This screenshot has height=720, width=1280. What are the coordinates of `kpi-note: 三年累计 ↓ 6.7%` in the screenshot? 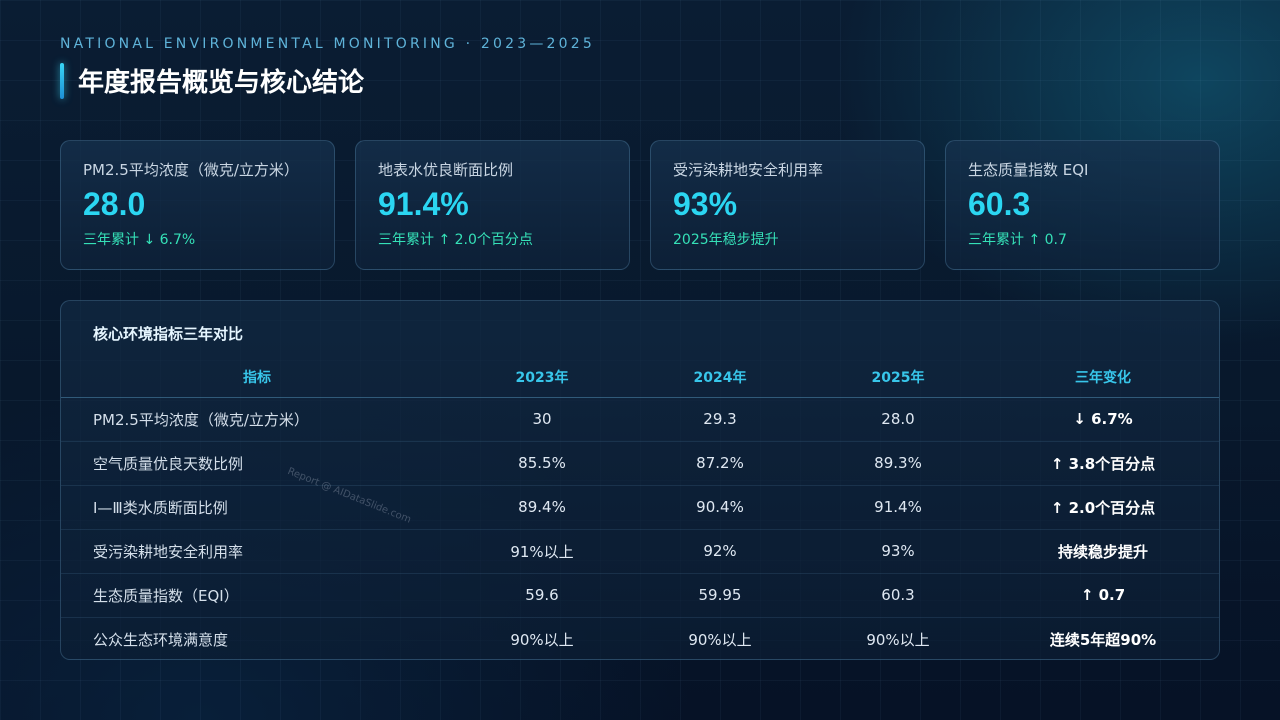 It's located at (139, 240).